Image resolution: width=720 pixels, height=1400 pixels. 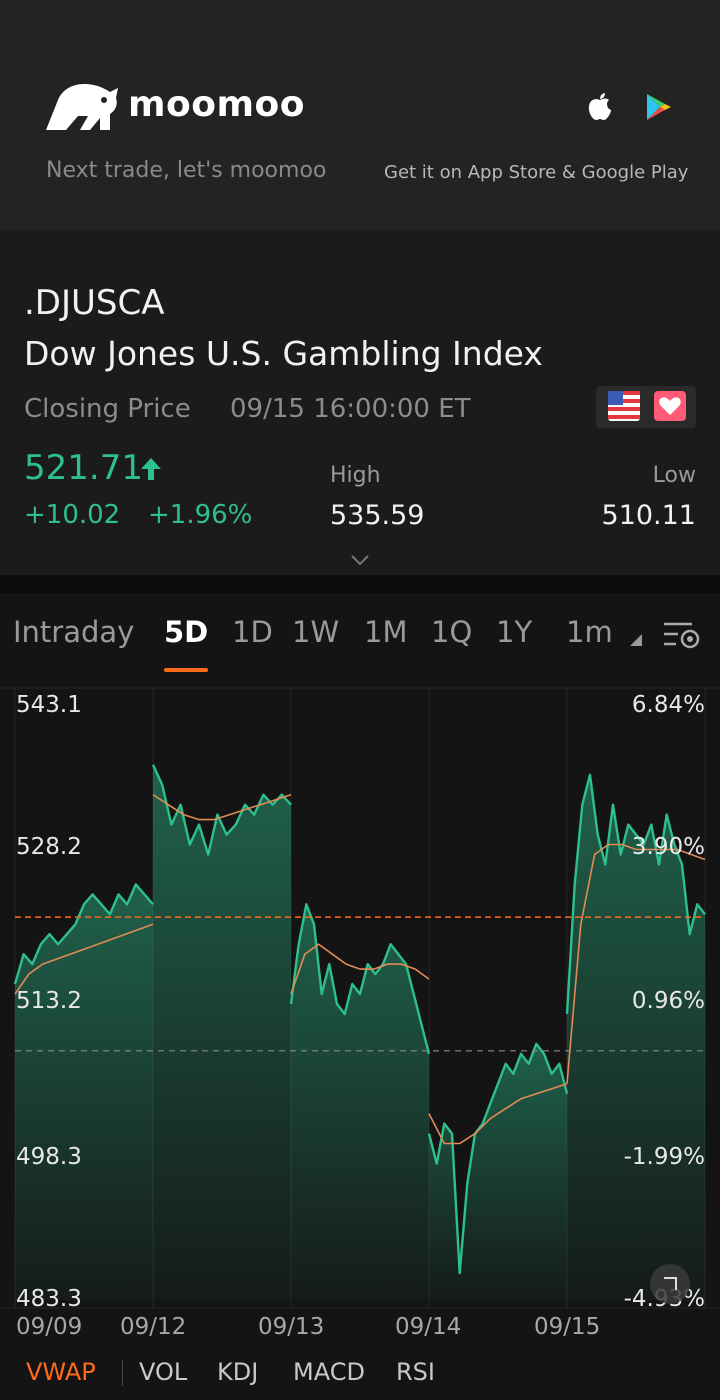 What do you see at coordinates (186, 632) in the screenshot?
I see `tab-5d: 5D` at bounding box center [186, 632].